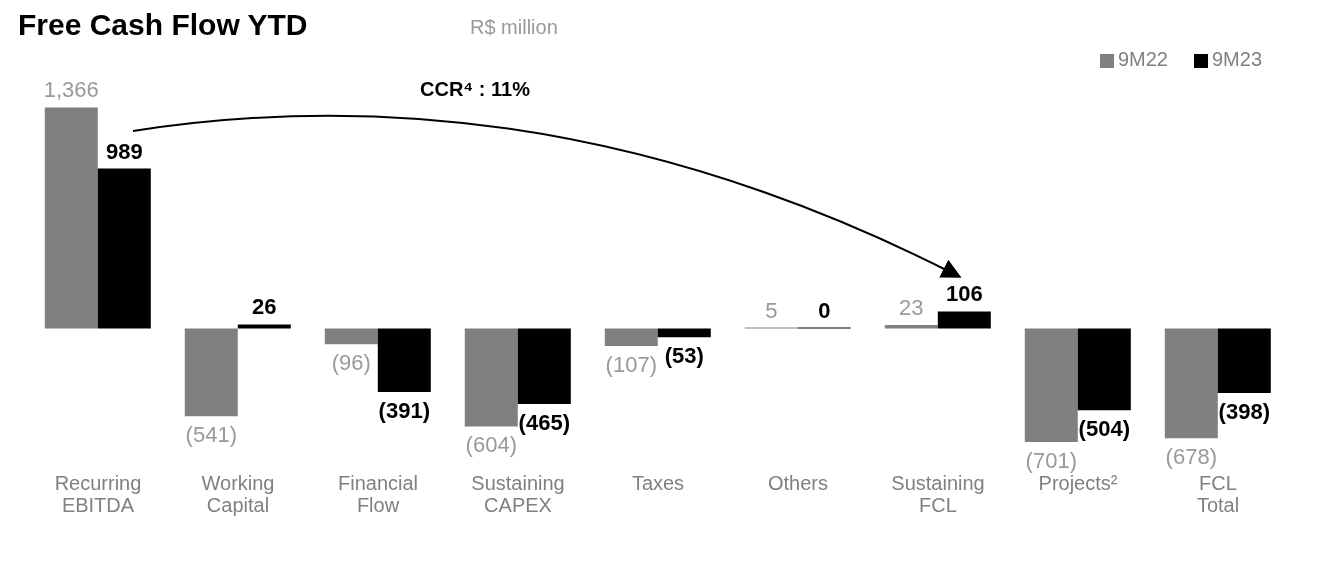  Describe the element at coordinates (1191, 457) in the screenshot. I see `data-label: (678)` at that location.